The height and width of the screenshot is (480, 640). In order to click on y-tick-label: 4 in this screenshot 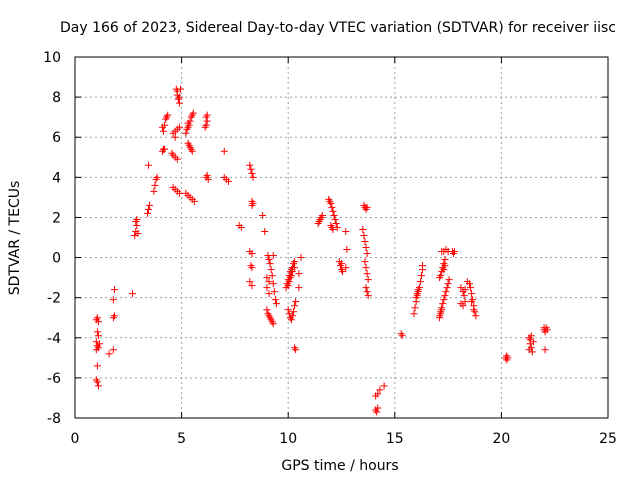, I will do `click(56, 178)`.